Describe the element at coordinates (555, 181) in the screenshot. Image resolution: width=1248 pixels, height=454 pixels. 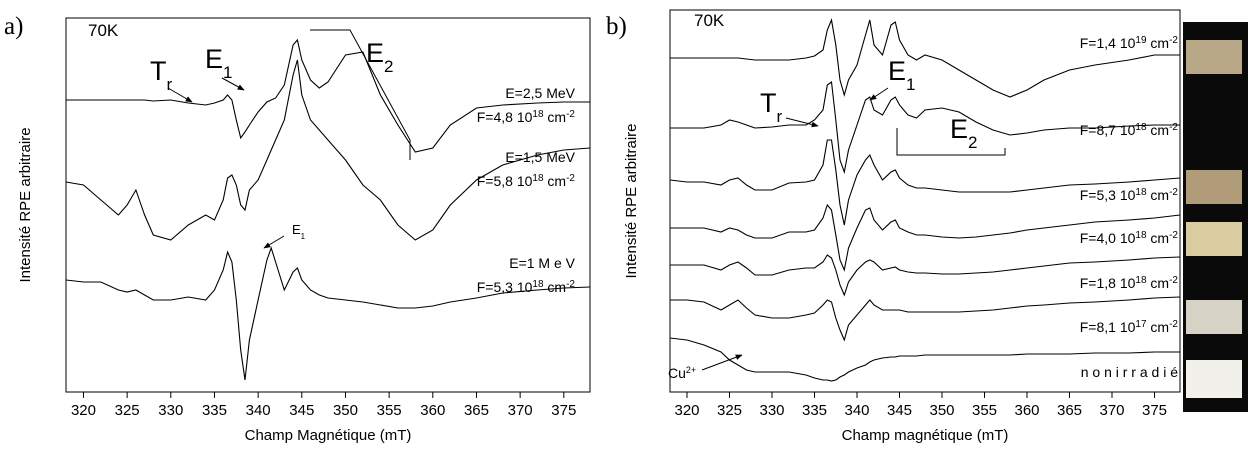
I see `series-dose-part: cm` at that location.